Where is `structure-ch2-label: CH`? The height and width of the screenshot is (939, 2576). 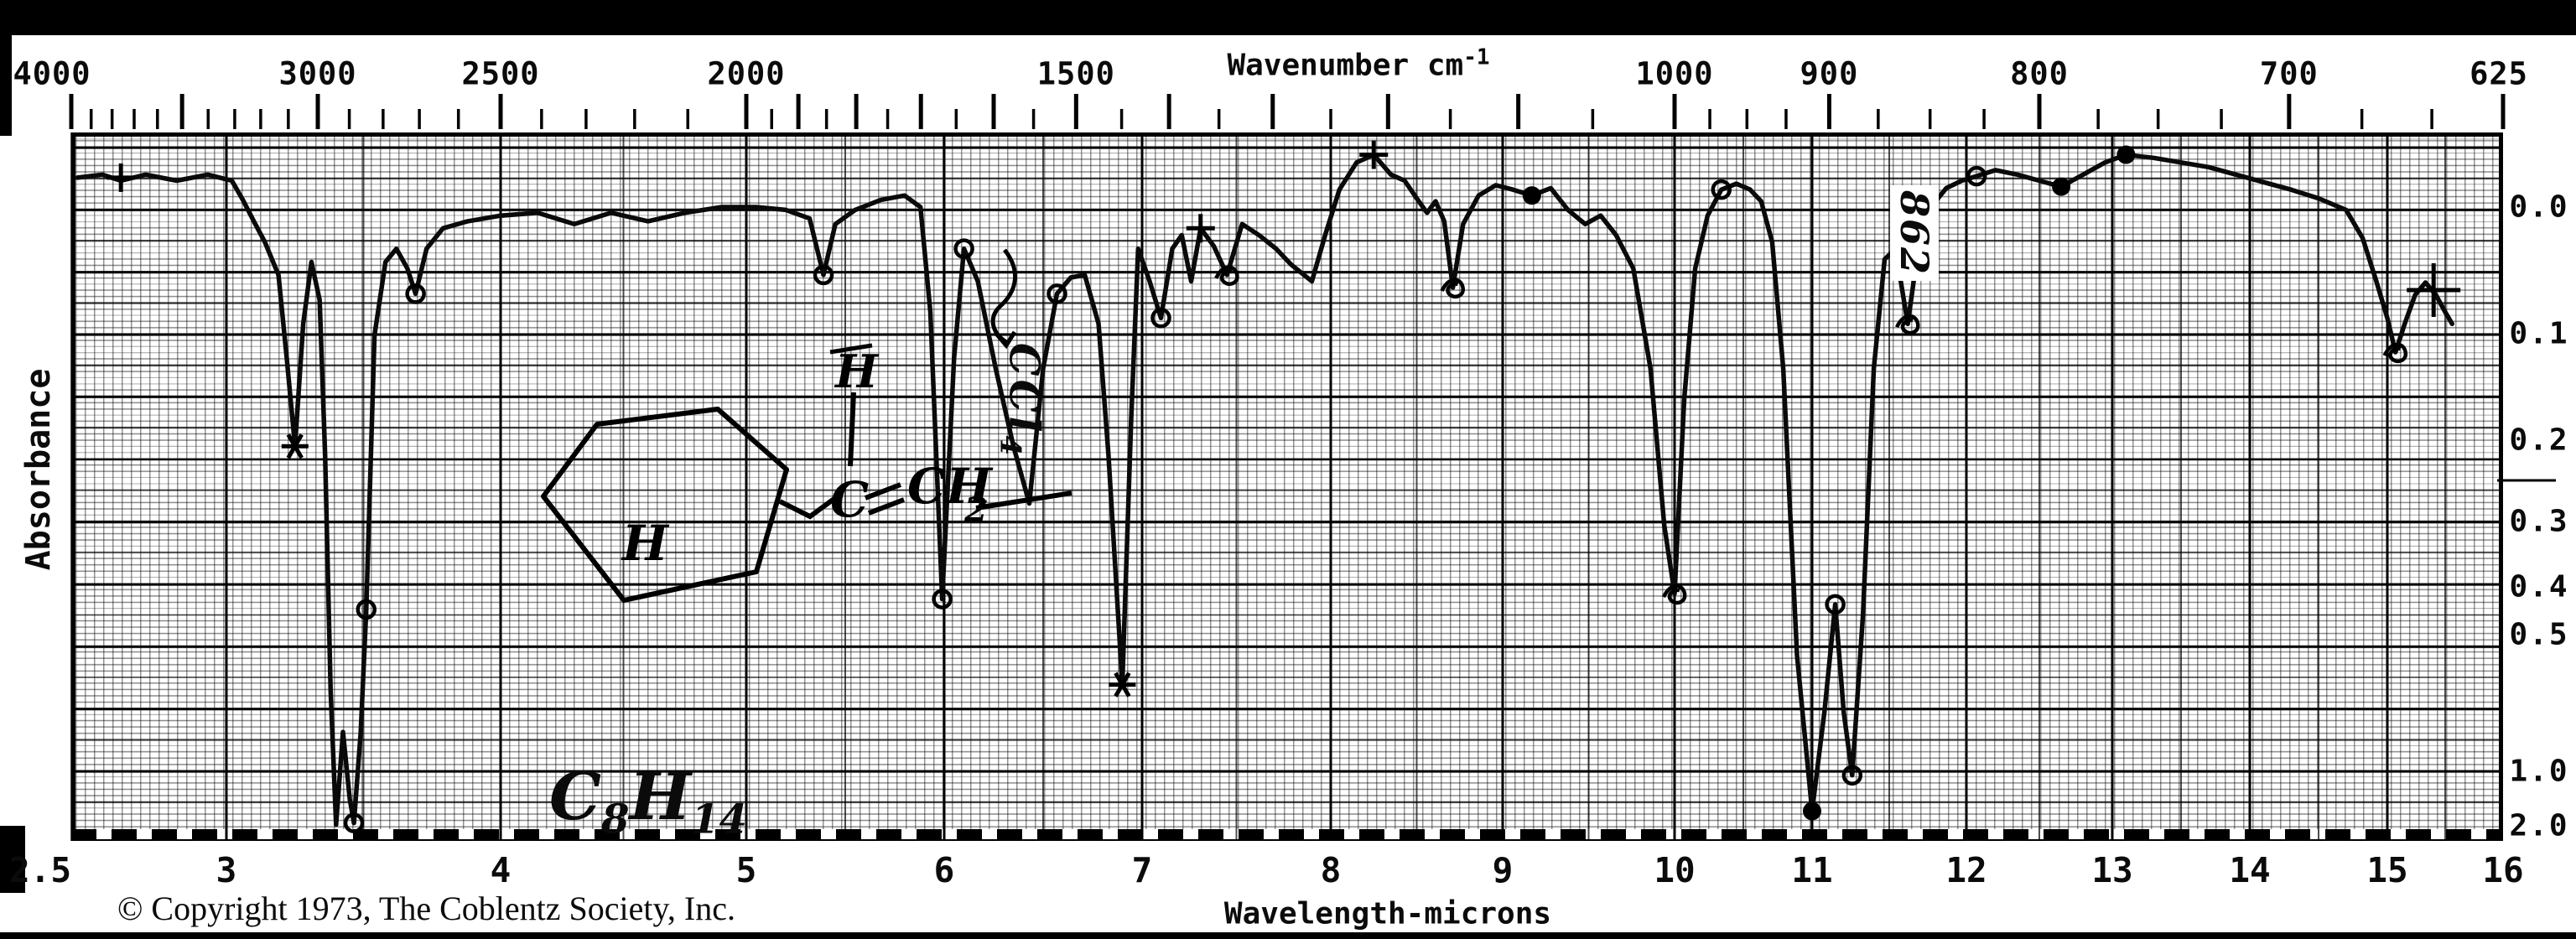 structure-ch2-label: CH is located at coordinates (950, 487).